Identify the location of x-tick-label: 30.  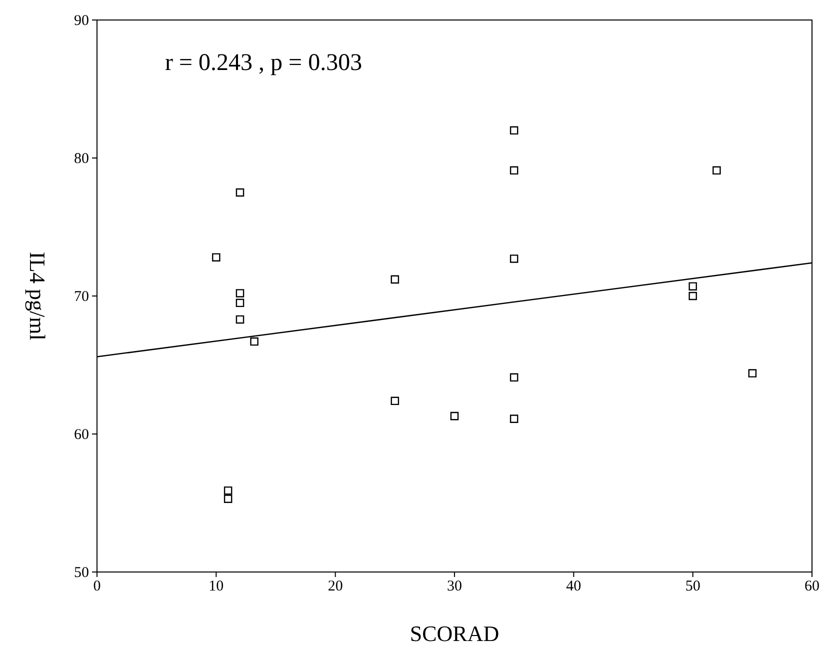
(454, 586).